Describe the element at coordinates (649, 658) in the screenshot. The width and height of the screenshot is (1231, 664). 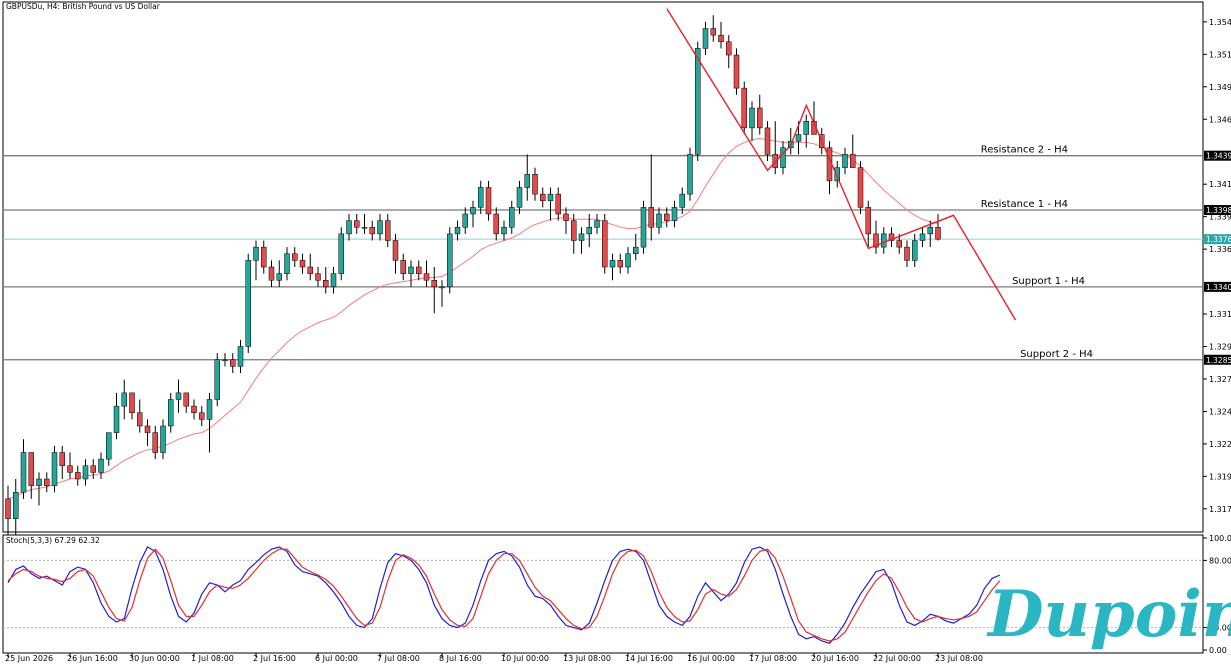
I see `time-tick-label: 14 Jul 16:00` at that location.